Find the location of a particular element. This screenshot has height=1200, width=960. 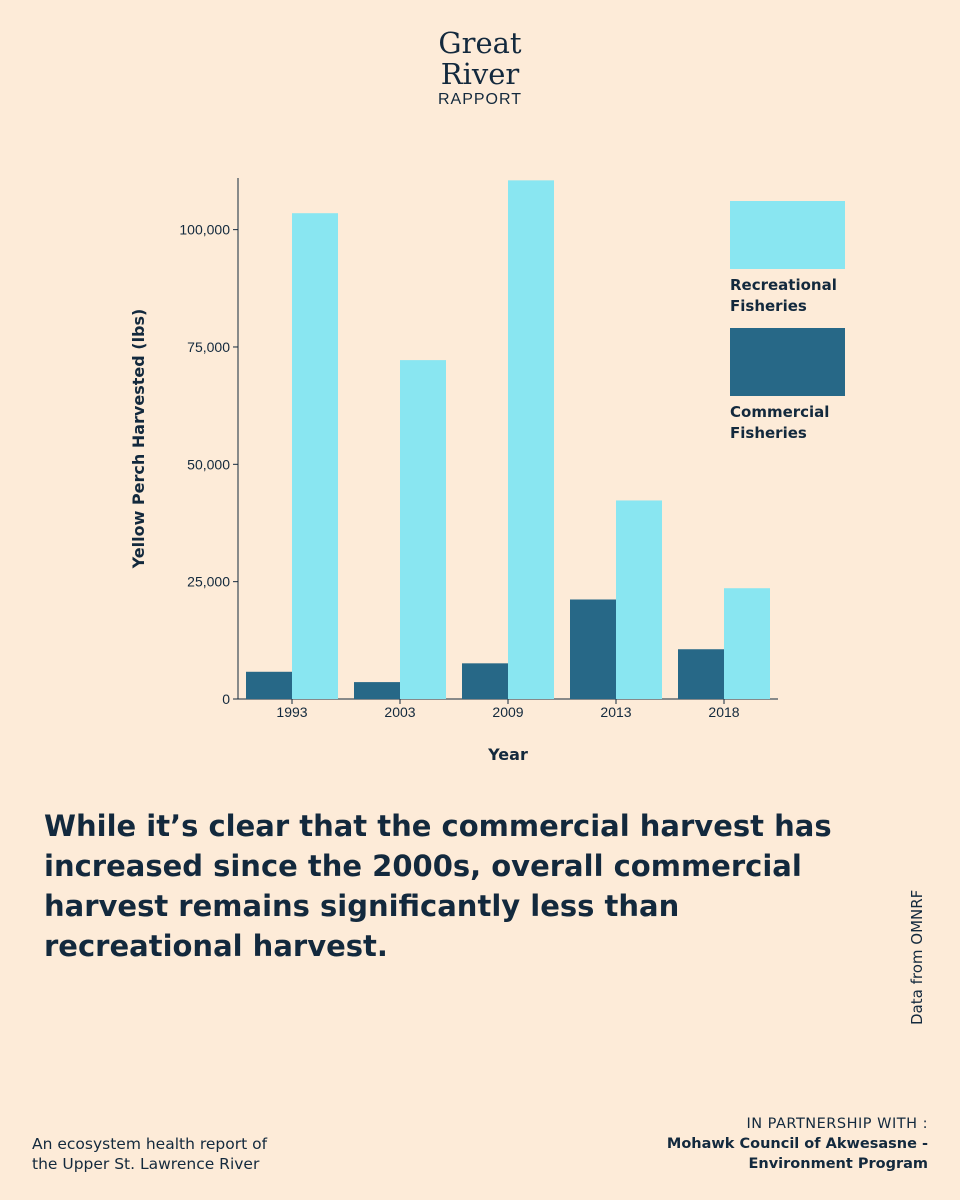

legend-label: Recreational is located at coordinates (783, 285).